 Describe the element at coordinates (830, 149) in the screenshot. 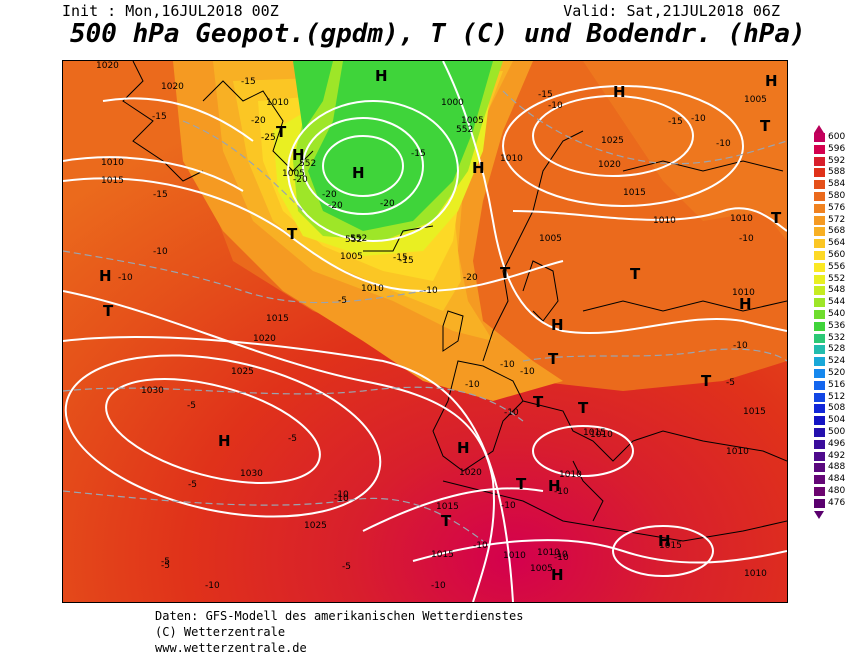

I see `legend-entry: 596` at that location.